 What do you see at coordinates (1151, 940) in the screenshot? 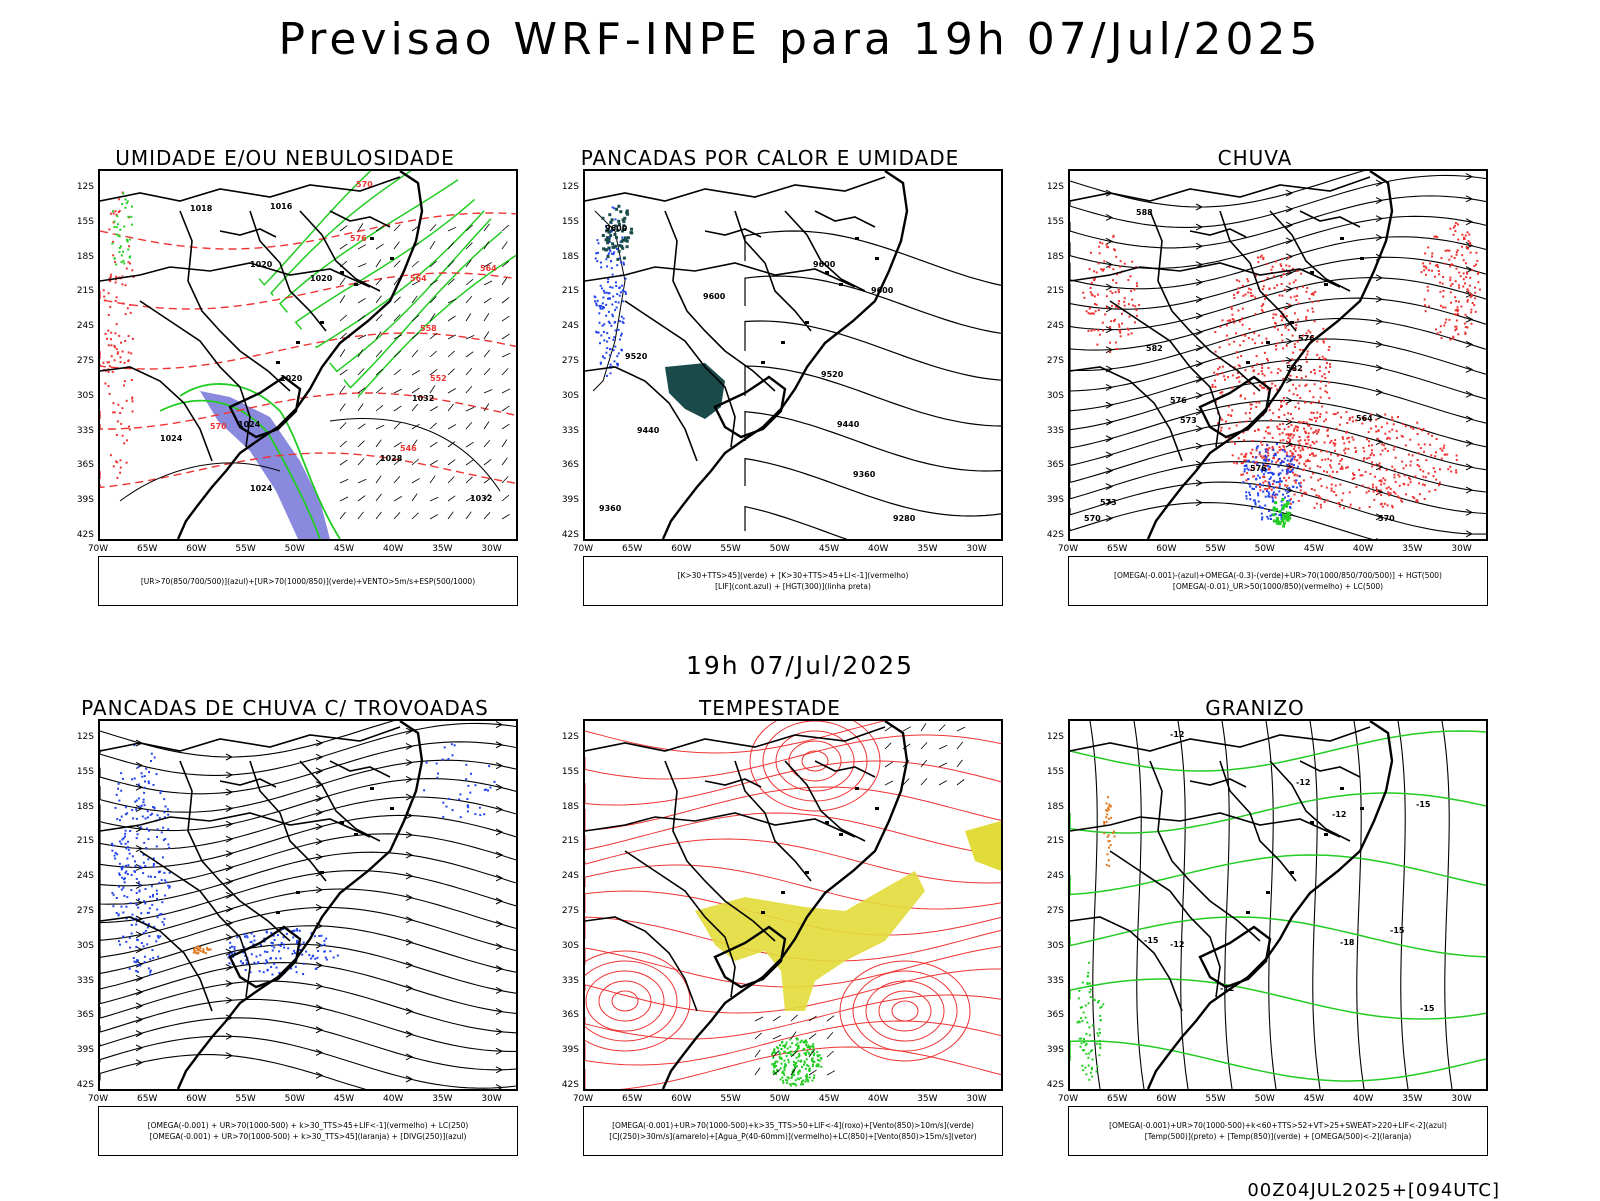
I see `contour-label: -15` at bounding box center [1151, 940].